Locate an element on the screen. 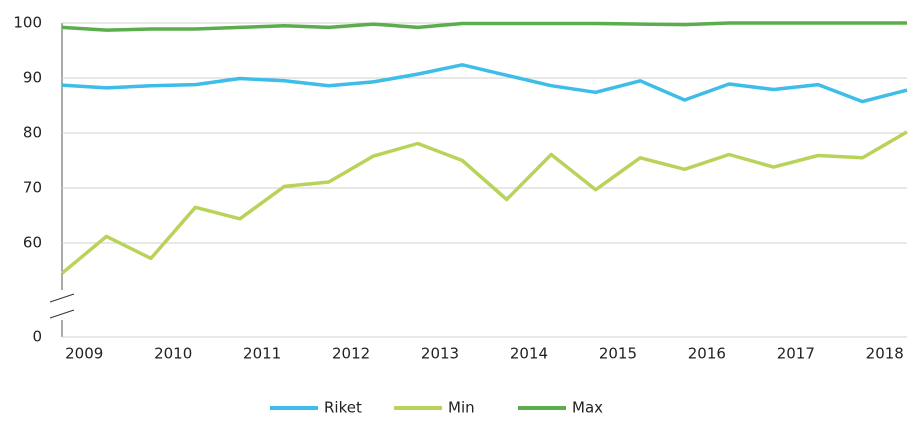  x-tick-label: 2016 is located at coordinates (707, 354).